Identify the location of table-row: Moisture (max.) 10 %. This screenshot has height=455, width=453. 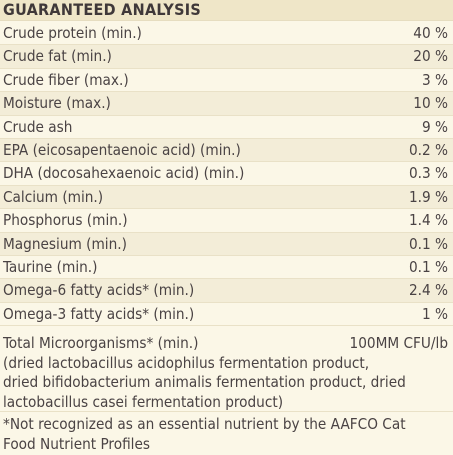
(226, 104).